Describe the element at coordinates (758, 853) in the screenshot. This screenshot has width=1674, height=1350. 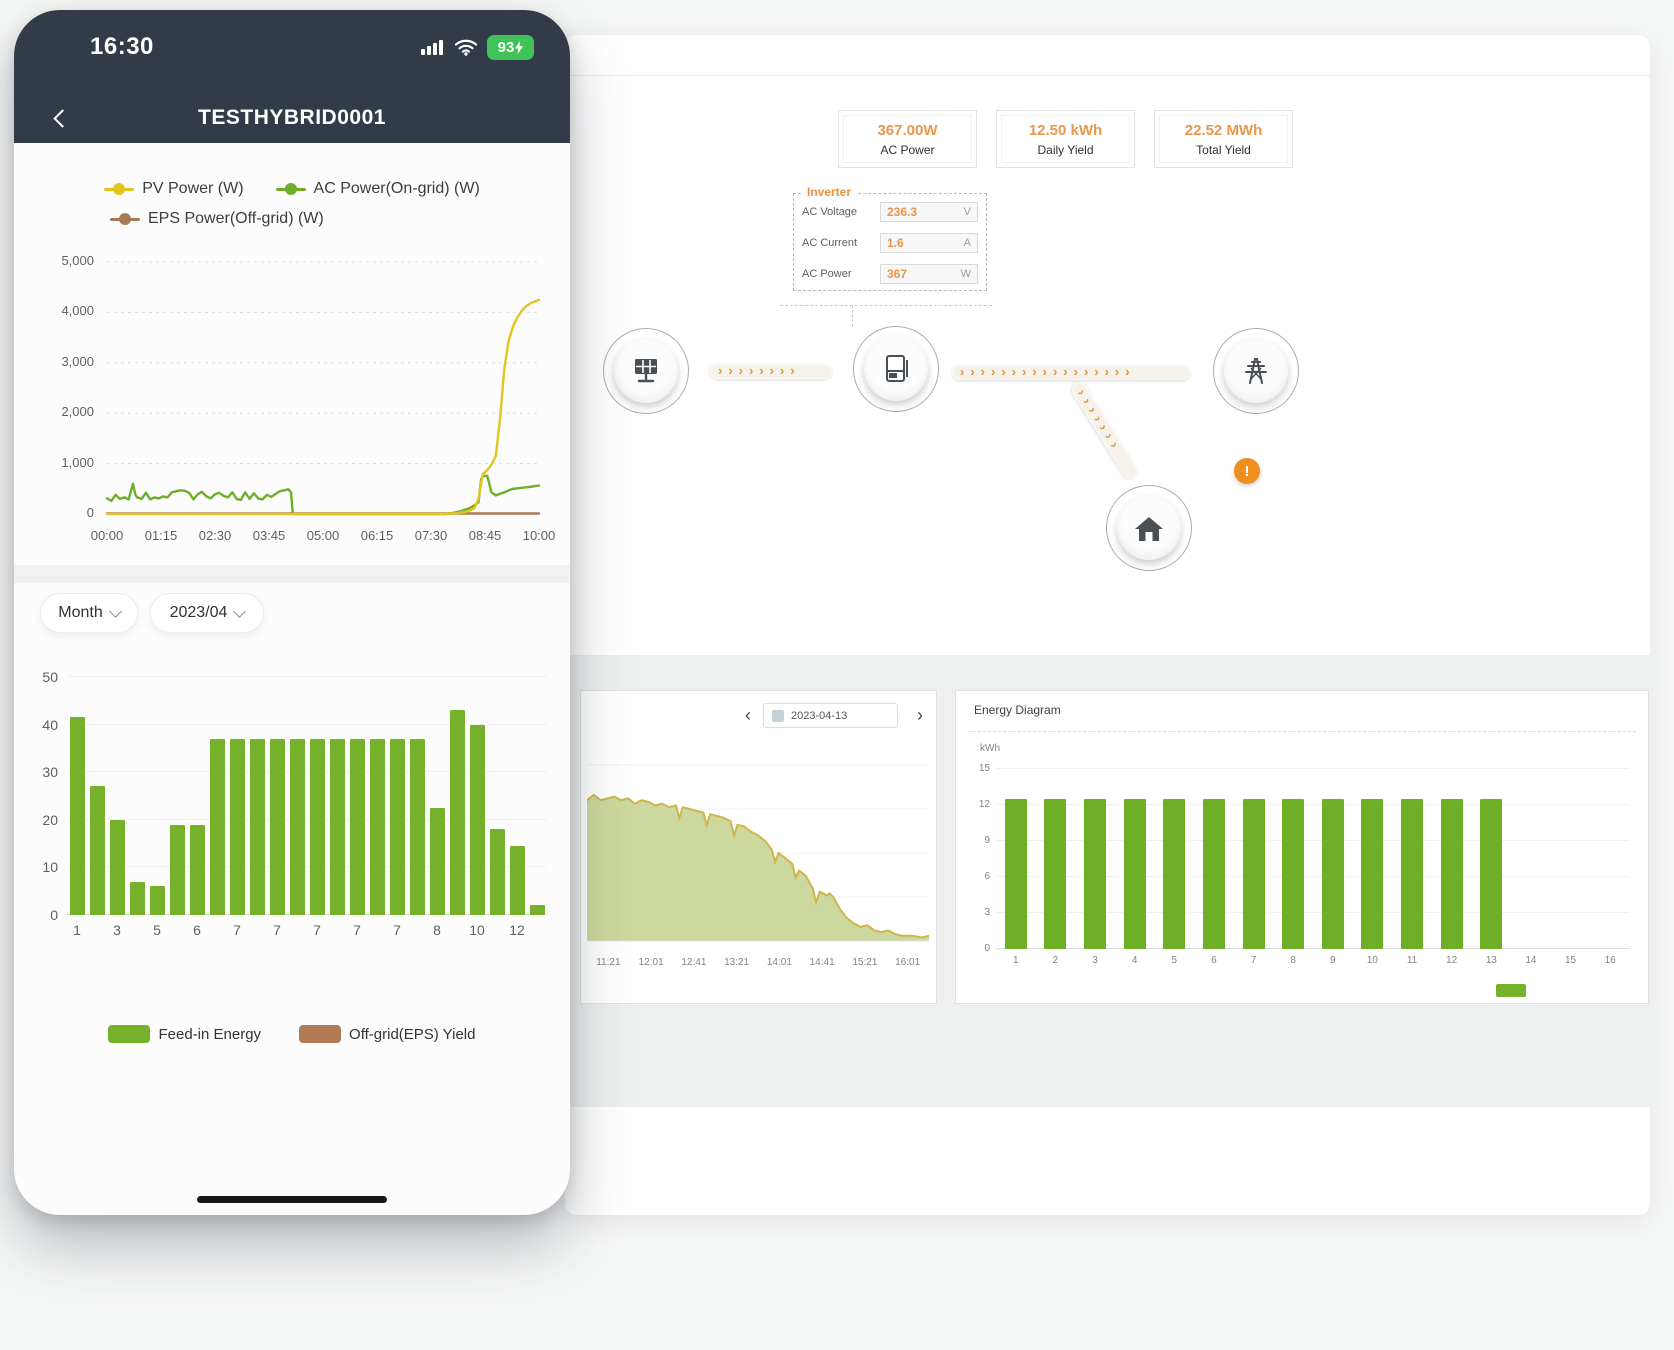
I see `daily-power-area-chart` at that location.